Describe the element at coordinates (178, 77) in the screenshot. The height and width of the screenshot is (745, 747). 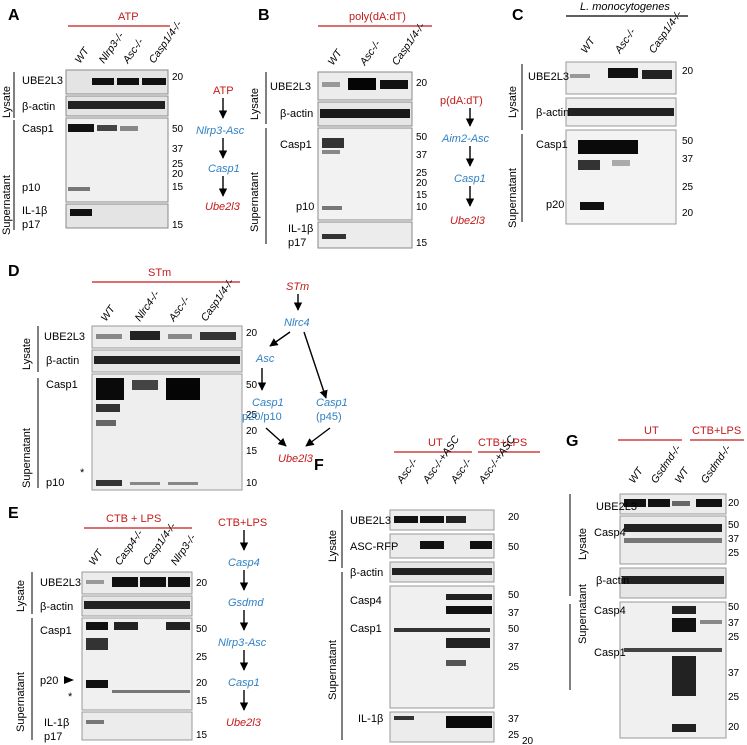
I see `panel-a-marker: 20` at that location.